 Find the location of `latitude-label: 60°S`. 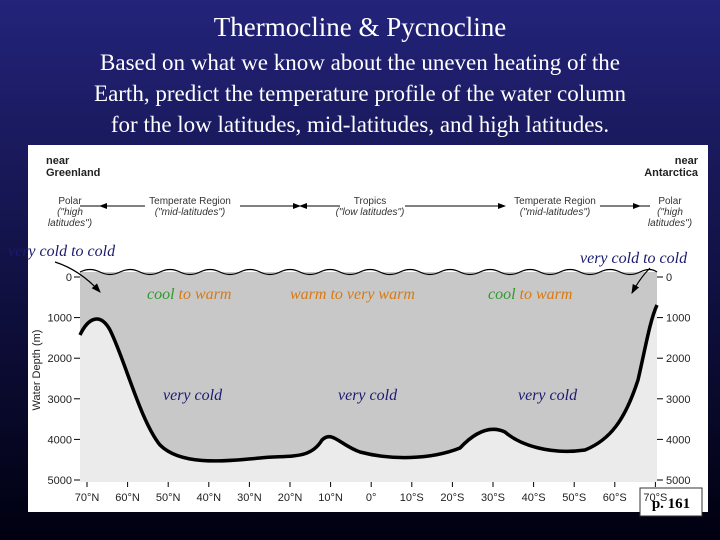

latitude-label: 60°S is located at coordinates (615, 498).